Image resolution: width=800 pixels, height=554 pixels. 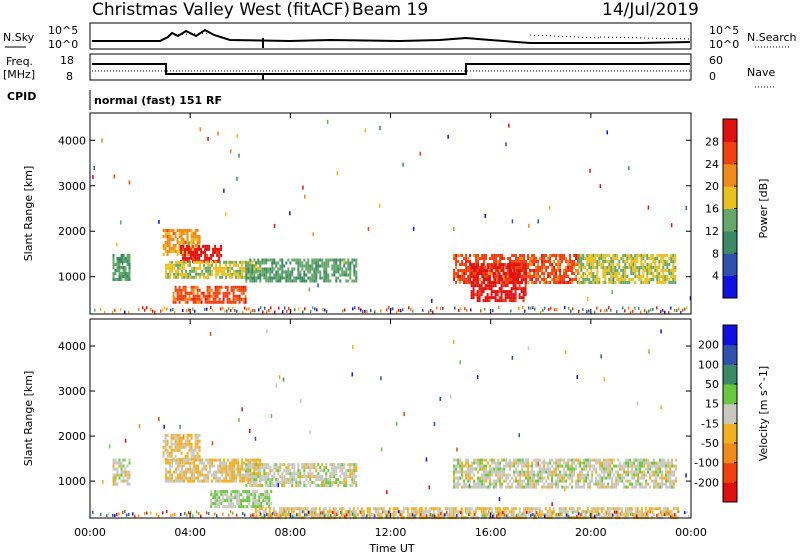 I want to click on power-data-cells, so click(x=394, y=266).